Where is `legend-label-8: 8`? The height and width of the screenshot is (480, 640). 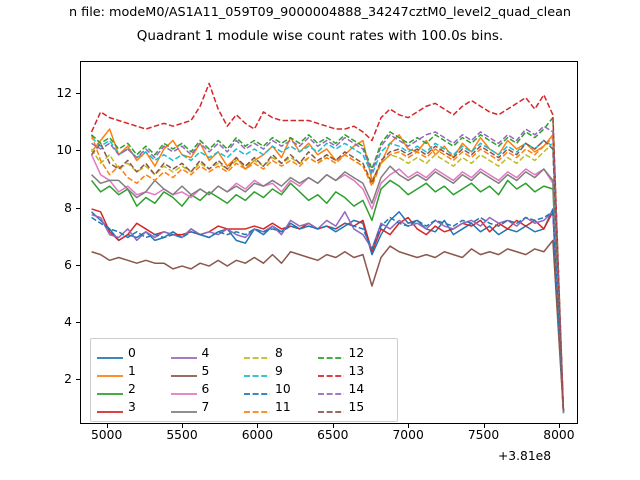
legend-label-8: 8 is located at coordinates (279, 352).